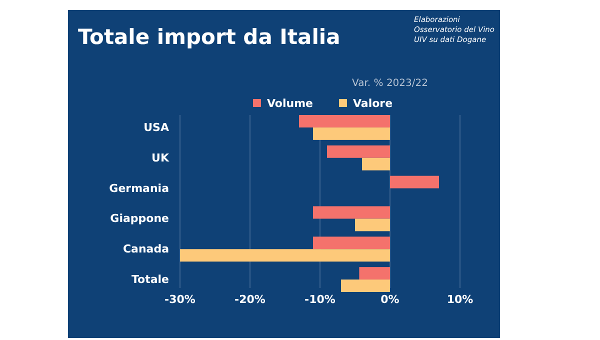  I want to click on x-tick-label: 0%, so click(390, 299).